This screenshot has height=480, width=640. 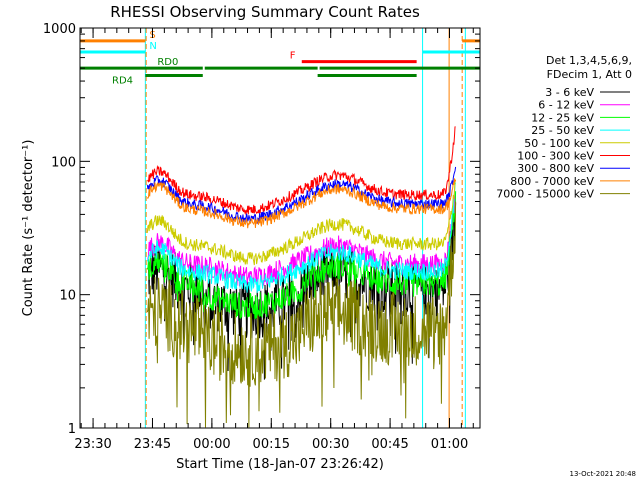 What do you see at coordinates (449, 444) in the screenshot?
I see `x-tick-label-6: 01:00` at bounding box center [449, 444].